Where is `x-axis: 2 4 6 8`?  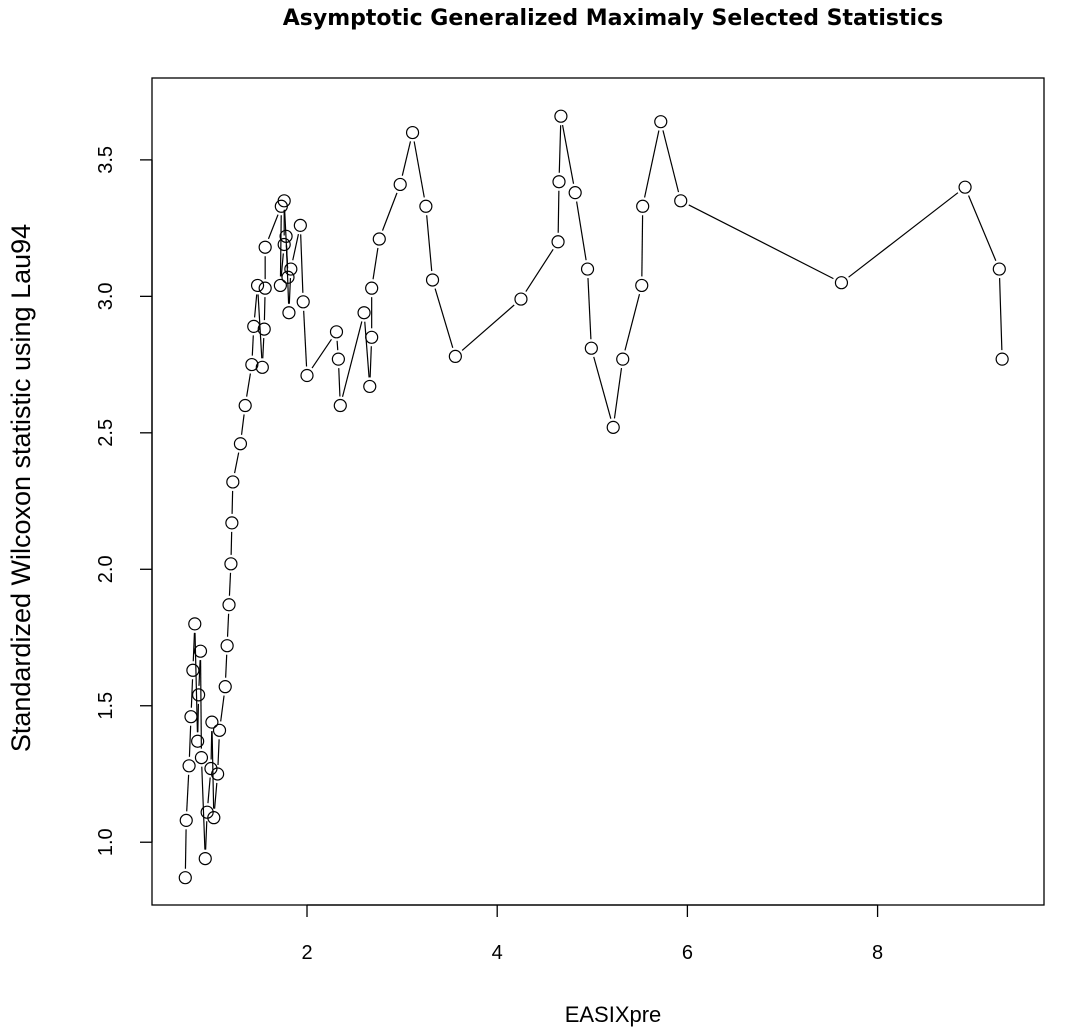
x-axis: 2 4 6 8 is located at coordinates (592, 934).